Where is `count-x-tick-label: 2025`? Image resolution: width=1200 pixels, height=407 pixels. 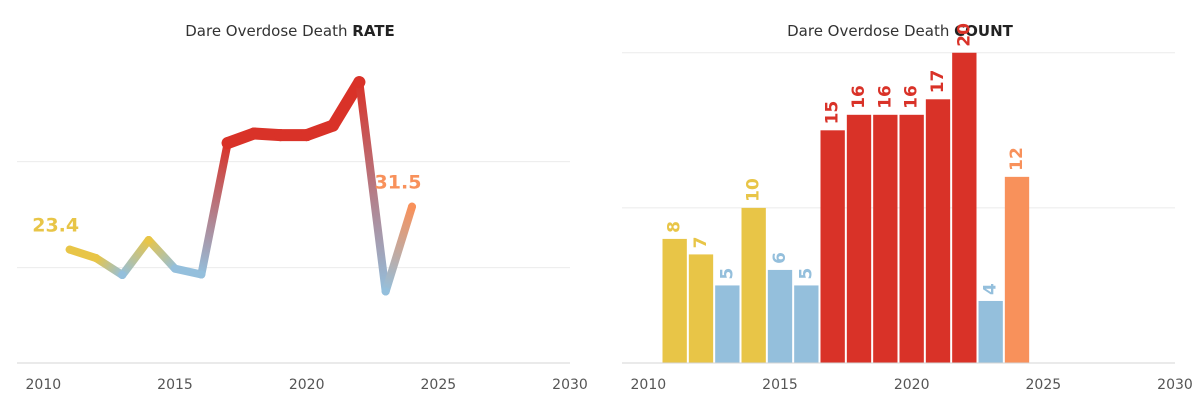
count-x-tick-label: 2025 is located at coordinates (1044, 385).